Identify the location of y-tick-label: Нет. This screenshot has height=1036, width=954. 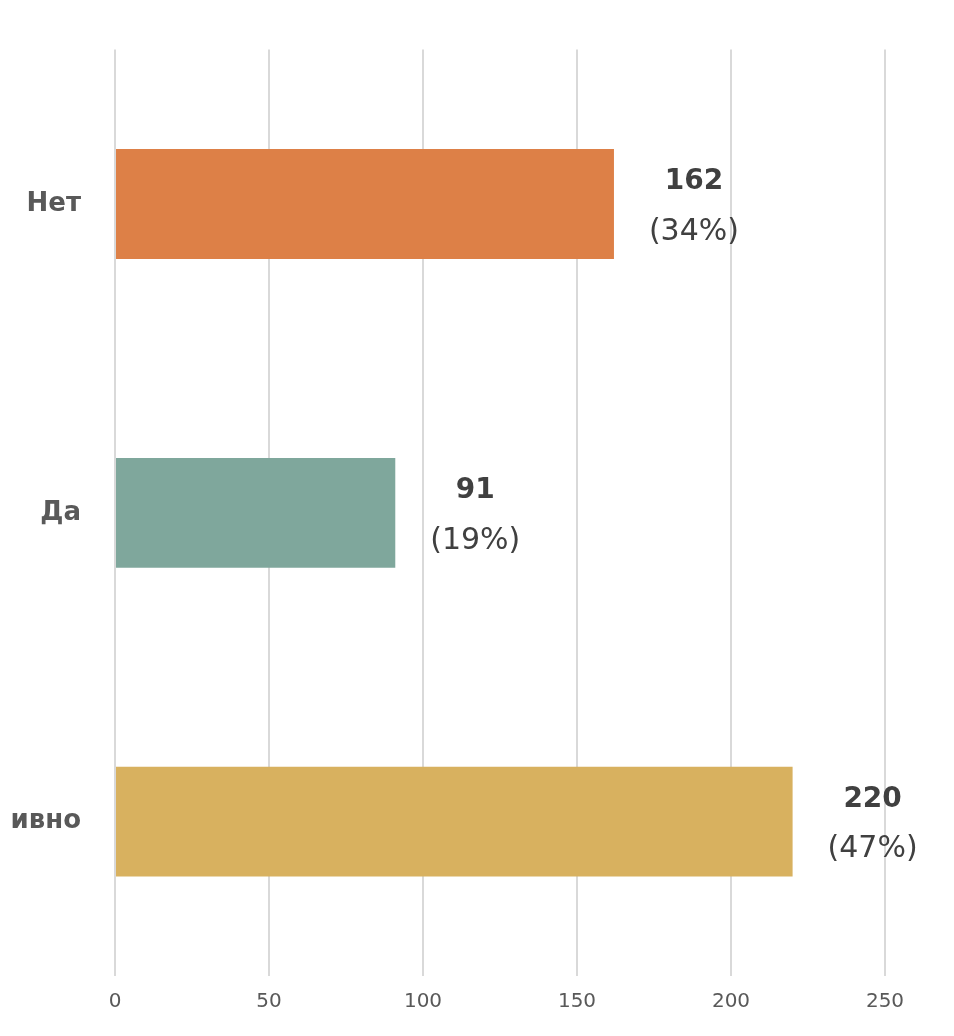
(53, 201).